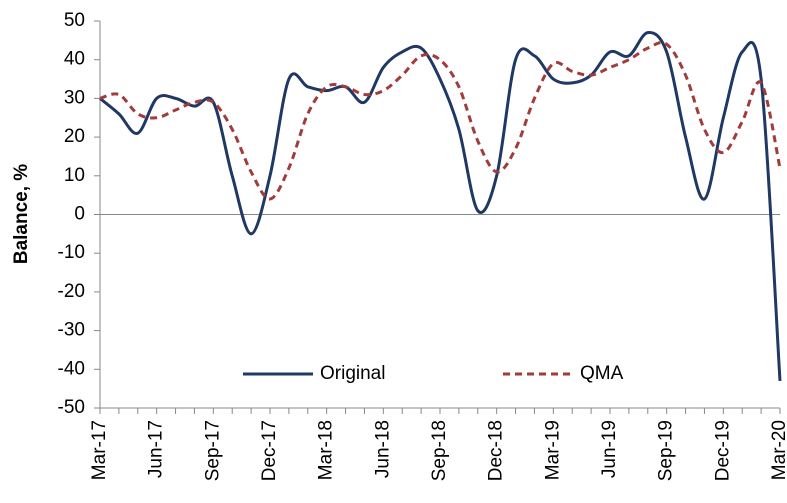 This screenshot has height=503, width=787. I want to click on x-tick-label: Mar-20, so click(778, 450).